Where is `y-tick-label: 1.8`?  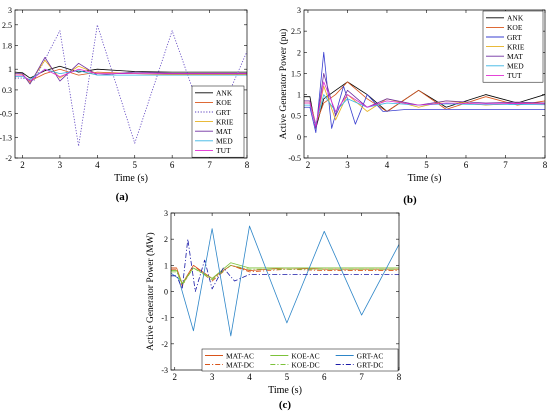 y-tick-label: 1.8 is located at coordinates (7, 46).